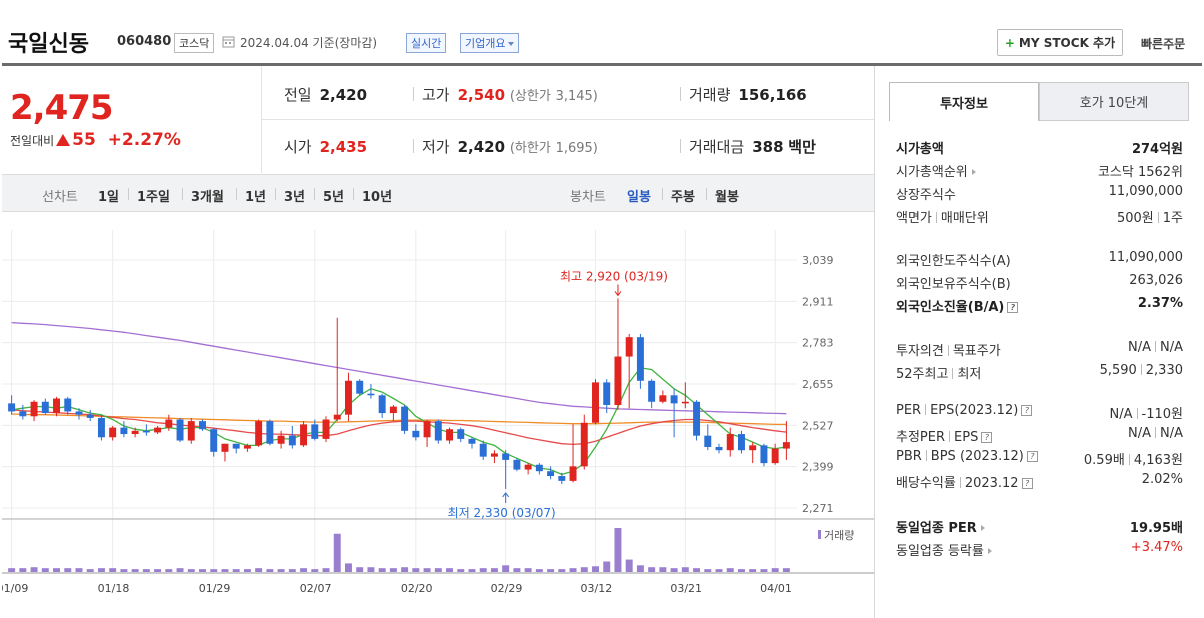  Describe the element at coordinates (1163, 44) in the screenshot. I see `quick-order-button: 빠른주문` at that location.